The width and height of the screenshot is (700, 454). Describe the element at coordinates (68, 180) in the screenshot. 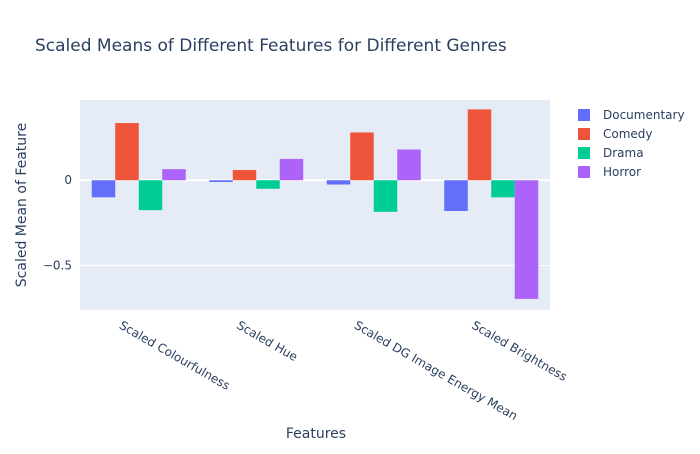

I see `y-tick-label: 0` at that location.